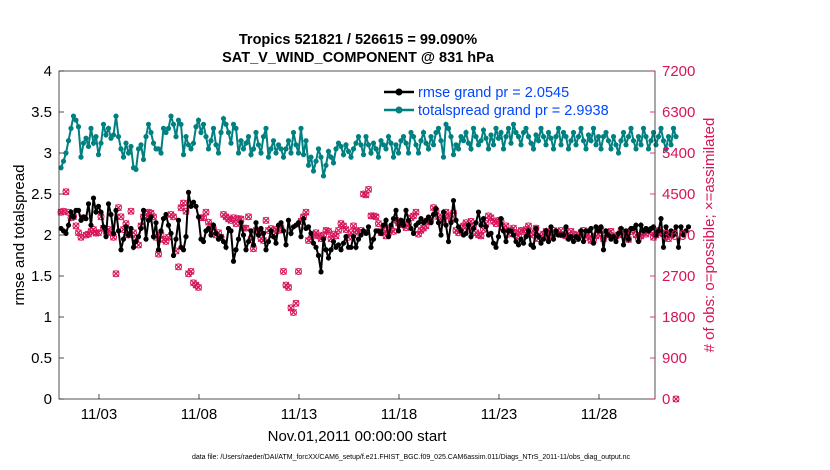 The height and width of the screenshot is (470, 830). I want to click on legend-spread-label: totalspread grand pr = 2.9938, so click(513, 111).